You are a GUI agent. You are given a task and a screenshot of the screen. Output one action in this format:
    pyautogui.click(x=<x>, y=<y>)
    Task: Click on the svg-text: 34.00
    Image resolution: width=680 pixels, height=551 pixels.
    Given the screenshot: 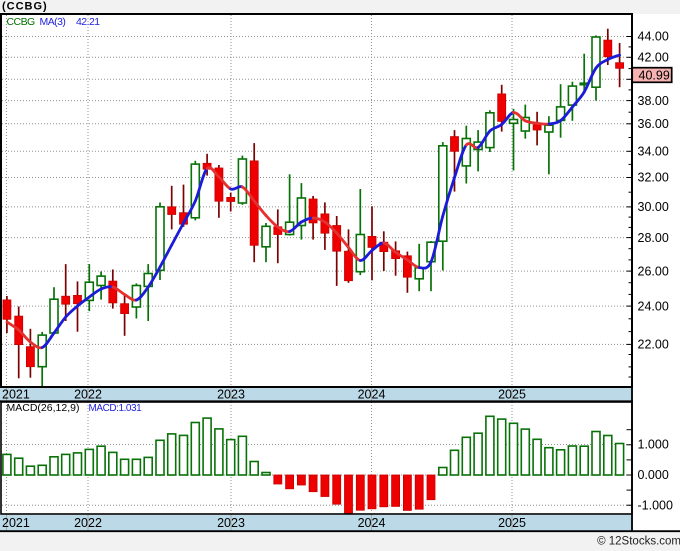 What is the action you would take?
    pyautogui.click(x=653, y=152)
    